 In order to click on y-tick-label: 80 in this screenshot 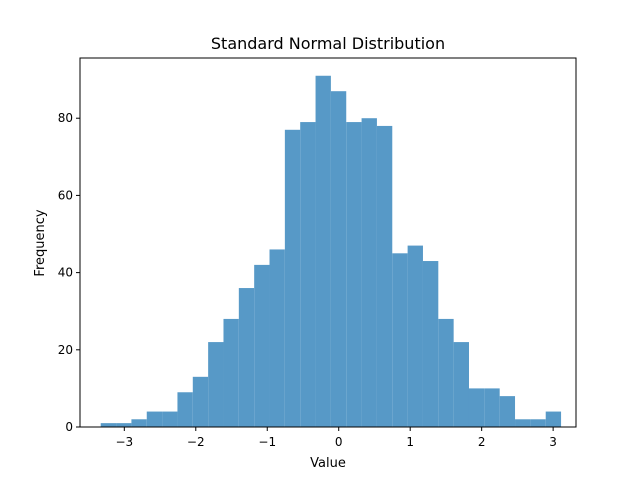, I will do `click(65, 118)`.